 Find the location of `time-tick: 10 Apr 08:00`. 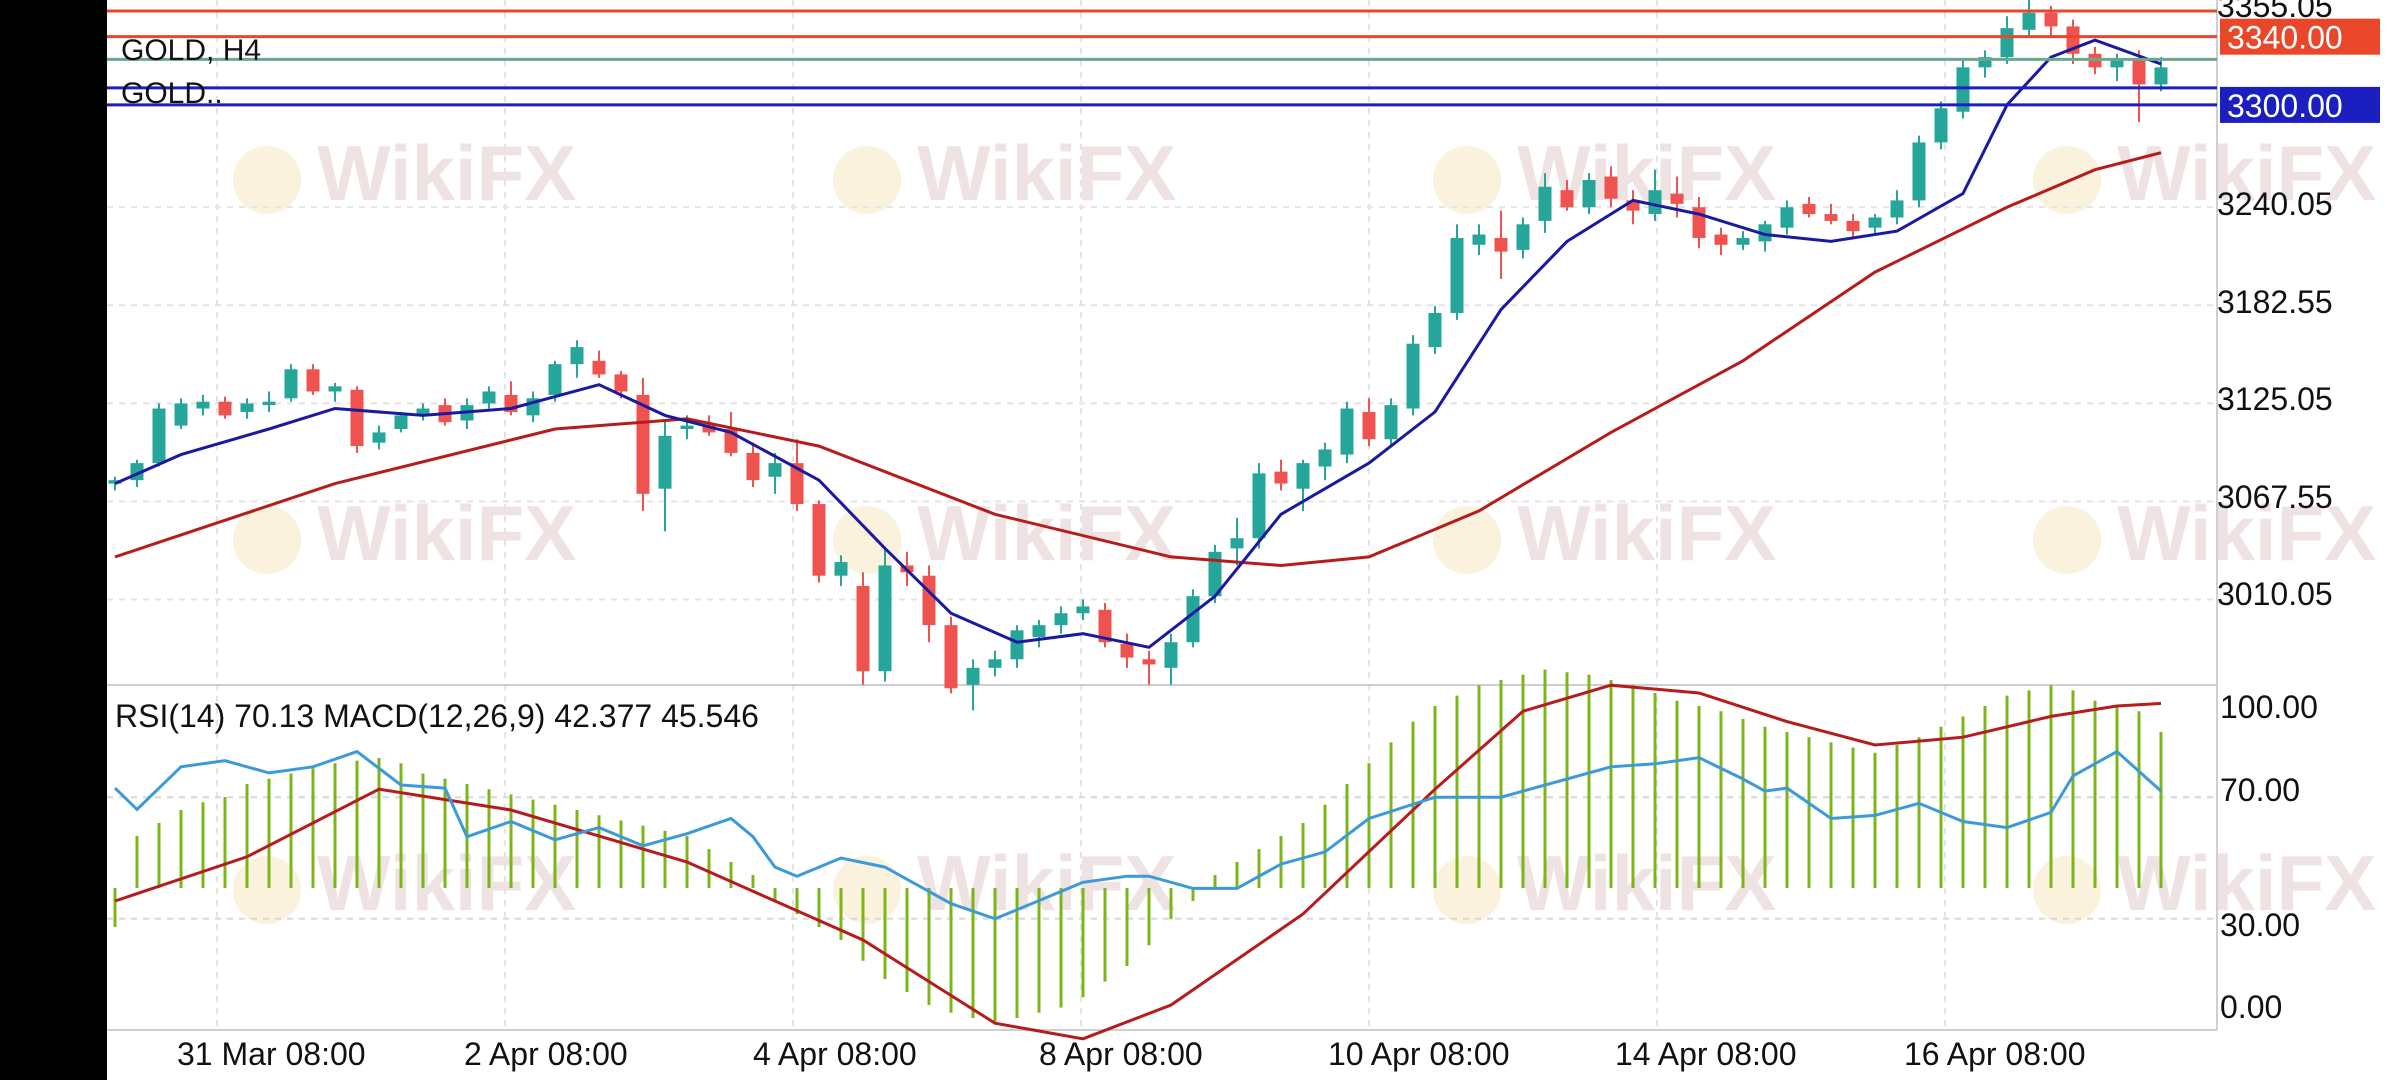

time-tick: 10 Apr 08:00 is located at coordinates (1418, 1054).